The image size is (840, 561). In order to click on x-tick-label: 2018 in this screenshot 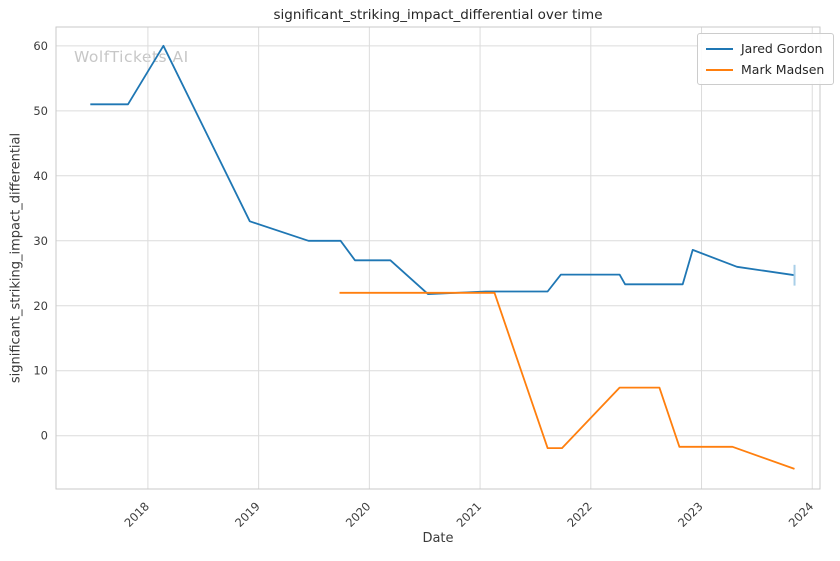, I will do `click(136, 514)`.